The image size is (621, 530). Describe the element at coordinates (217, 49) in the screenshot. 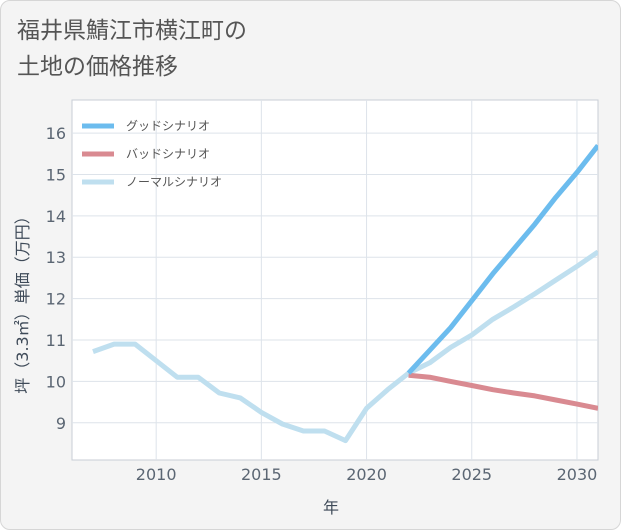

I see `chart-title: 福井県鯖江市横江町の 土地の価格推移` at that location.